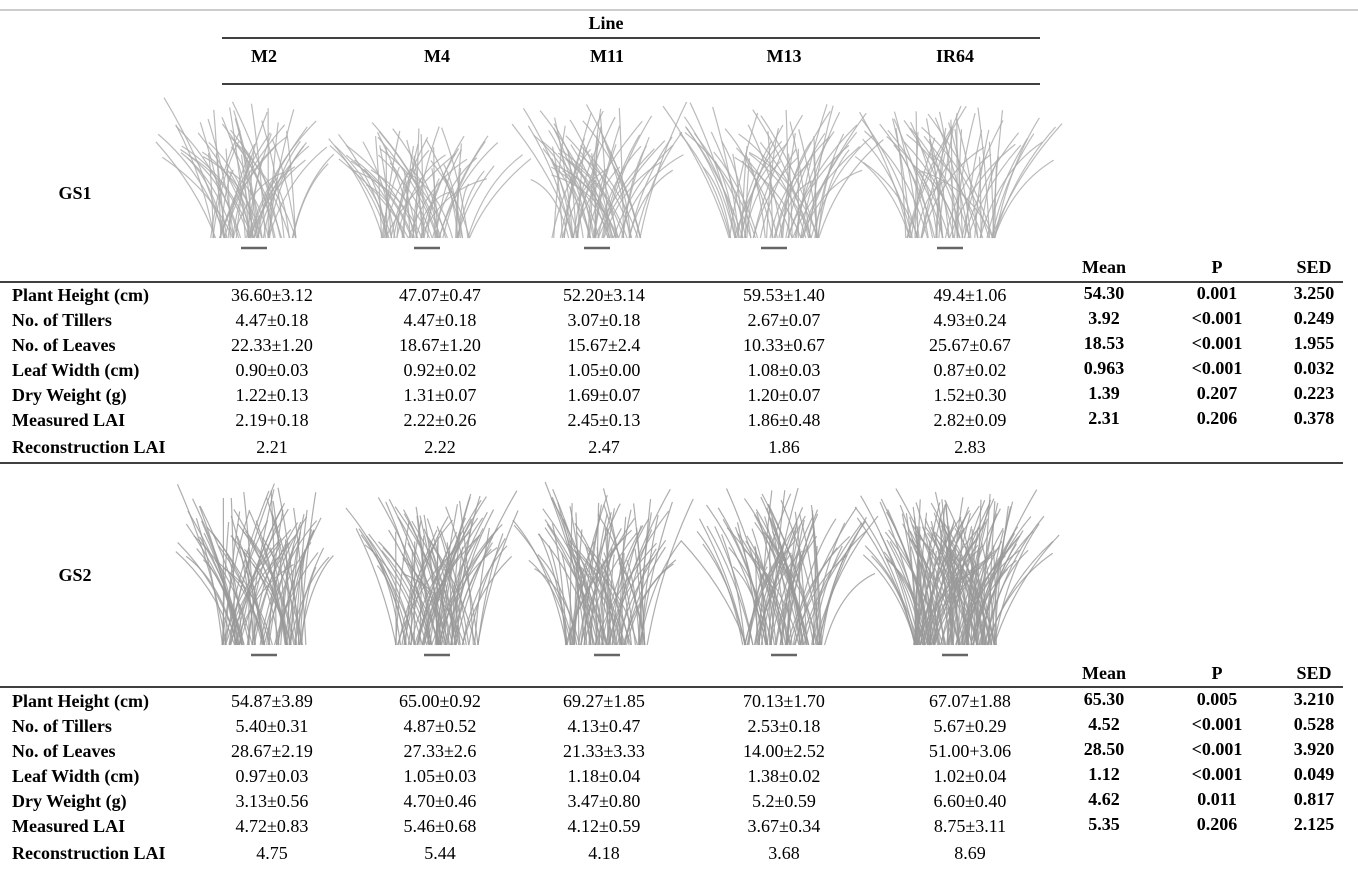 This screenshot has width=1358, height=886. Describe the element at coordinates (970, 701) in the screenshot. I see `cell-value: 67.07±1.88` at that location.